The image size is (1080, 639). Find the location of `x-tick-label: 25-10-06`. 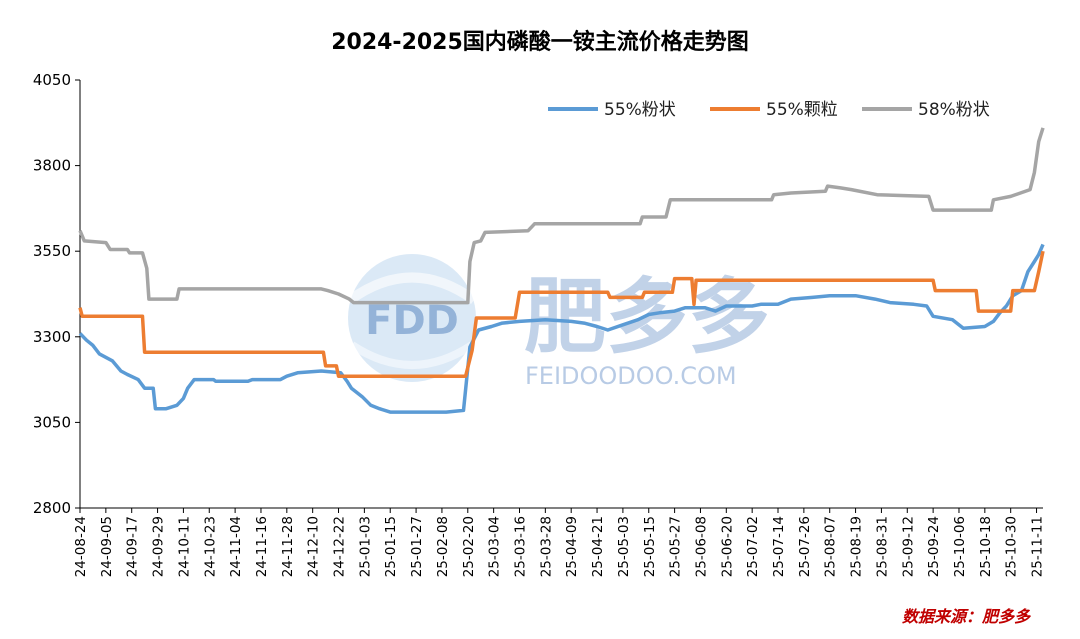

x-tick-label: 25-10-06 is located at coordinates (960, 546).